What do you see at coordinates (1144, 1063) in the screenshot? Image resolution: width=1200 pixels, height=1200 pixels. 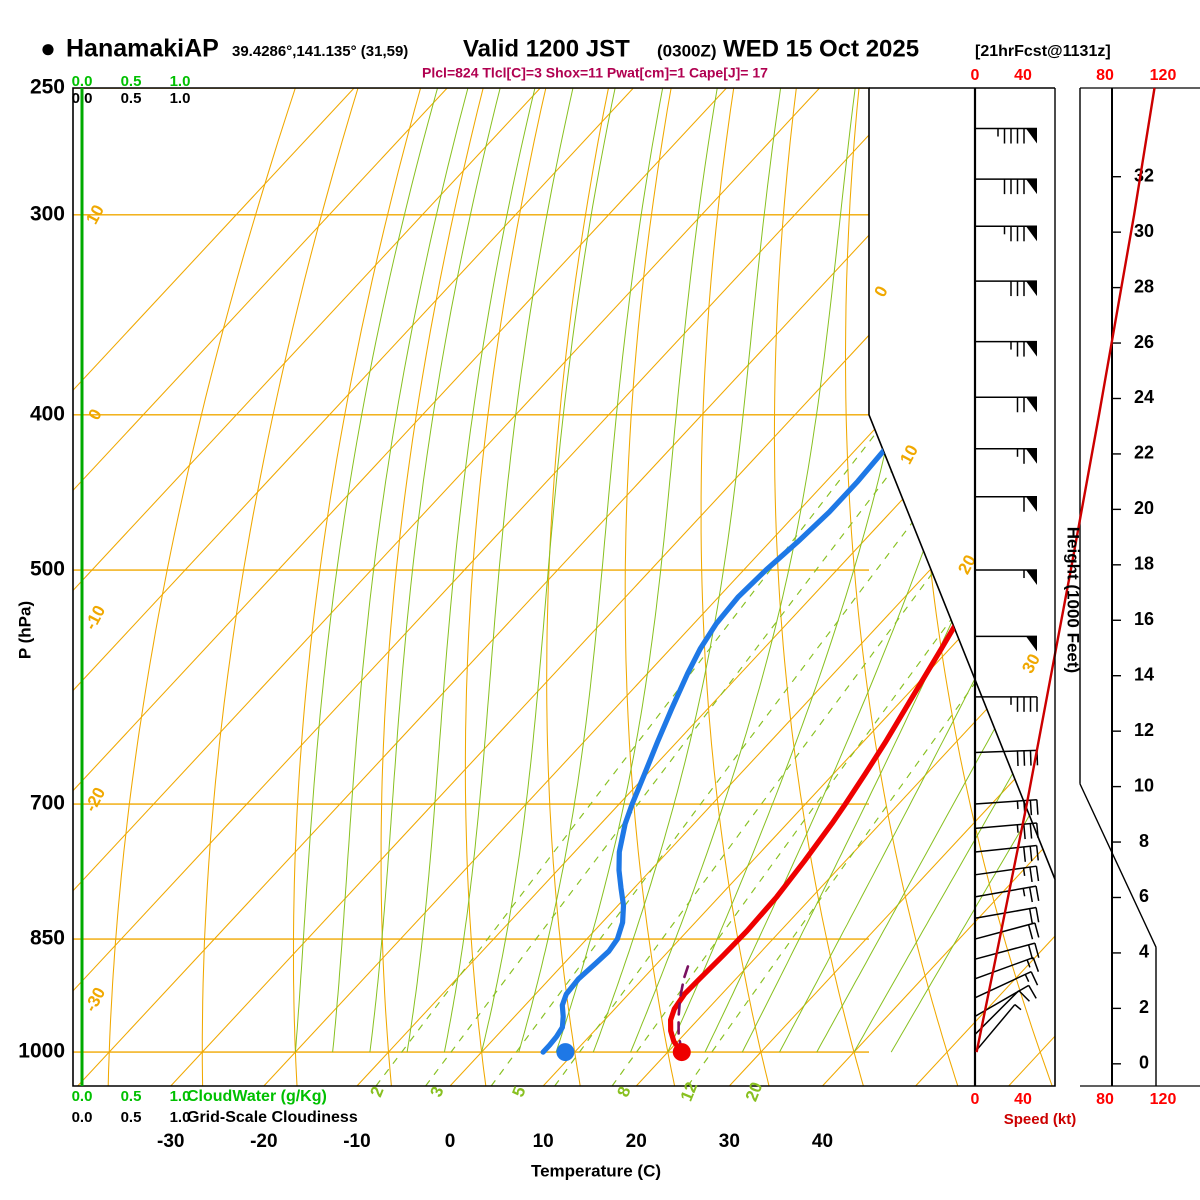 I see `height-tick-0: 0` at bounding box center [1144, 1063].